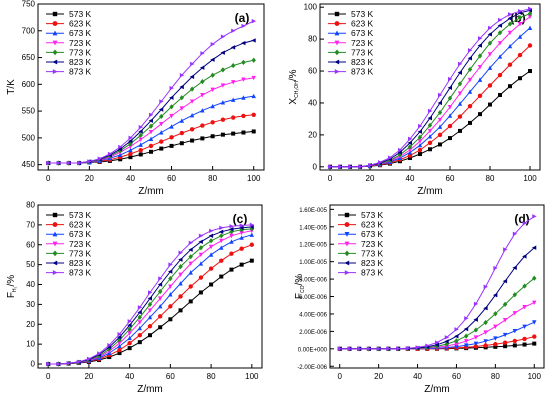 The width and height of the screenshot is (550, 404). I want to click on y-tick-label: -2.00E-006, so click(312, 368).